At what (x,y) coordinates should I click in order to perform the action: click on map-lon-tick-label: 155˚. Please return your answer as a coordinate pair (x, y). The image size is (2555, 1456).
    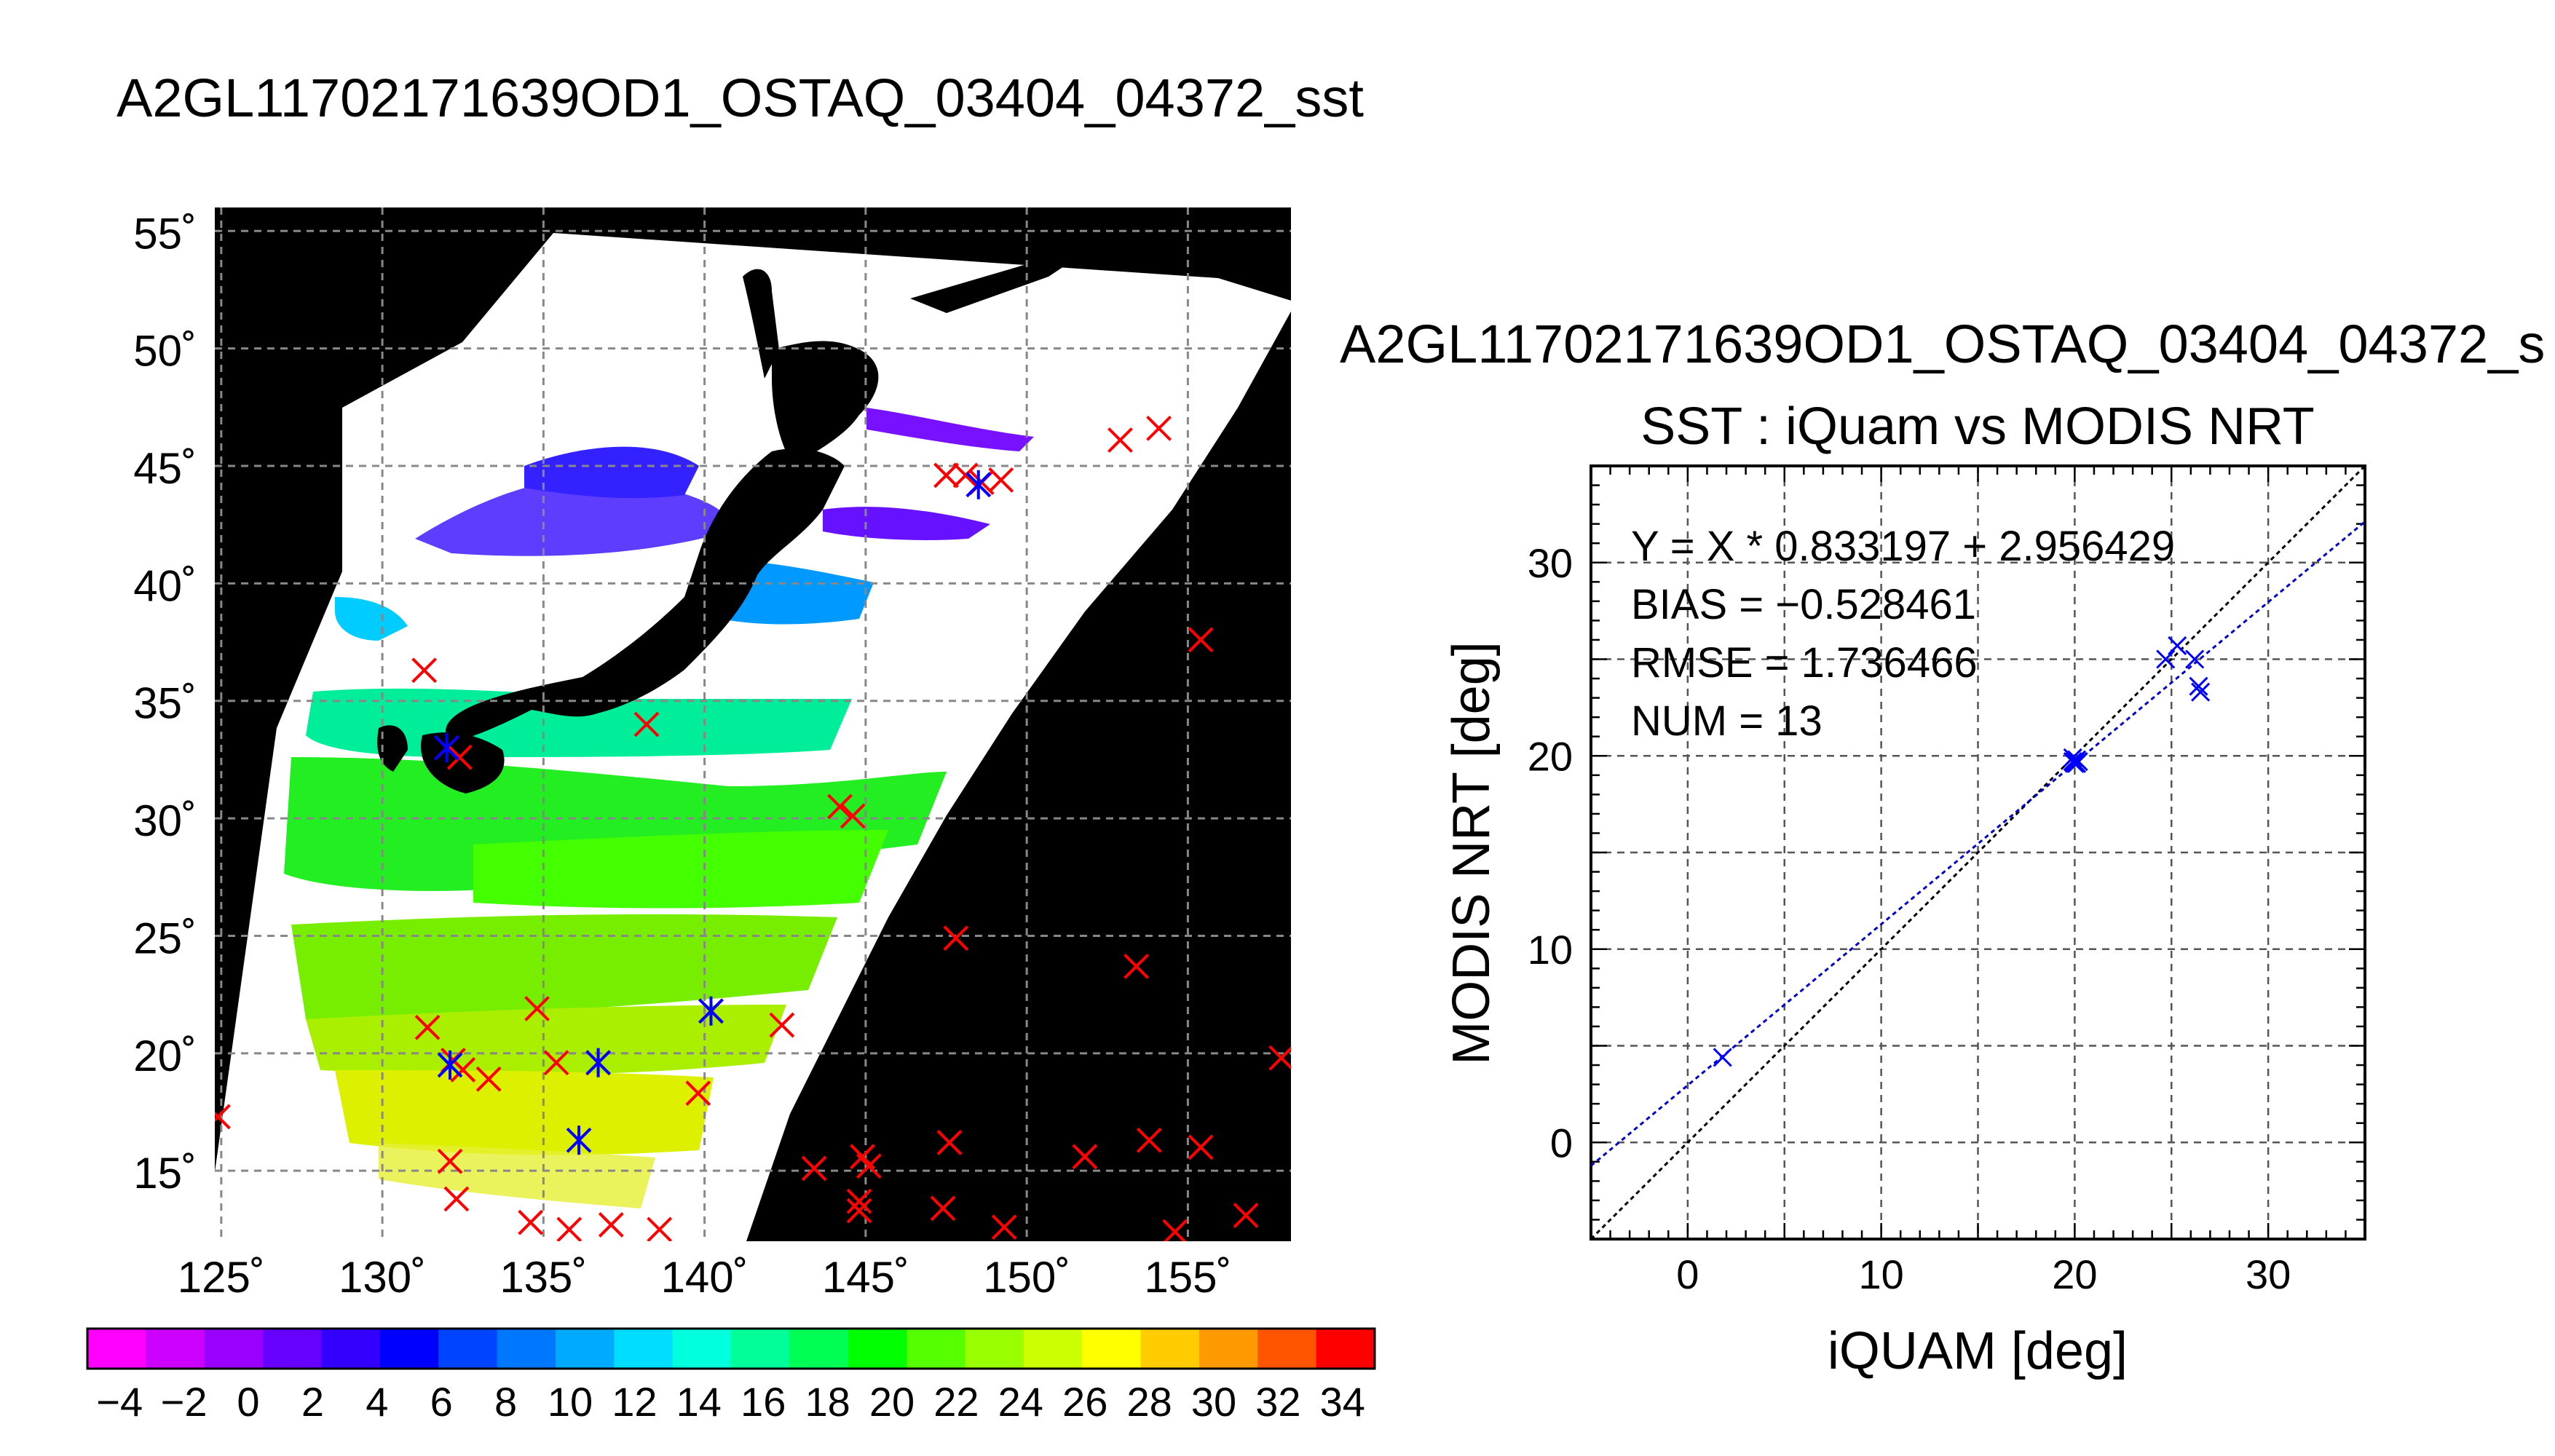
    Looking at the image, I should click on (1187, 1277).